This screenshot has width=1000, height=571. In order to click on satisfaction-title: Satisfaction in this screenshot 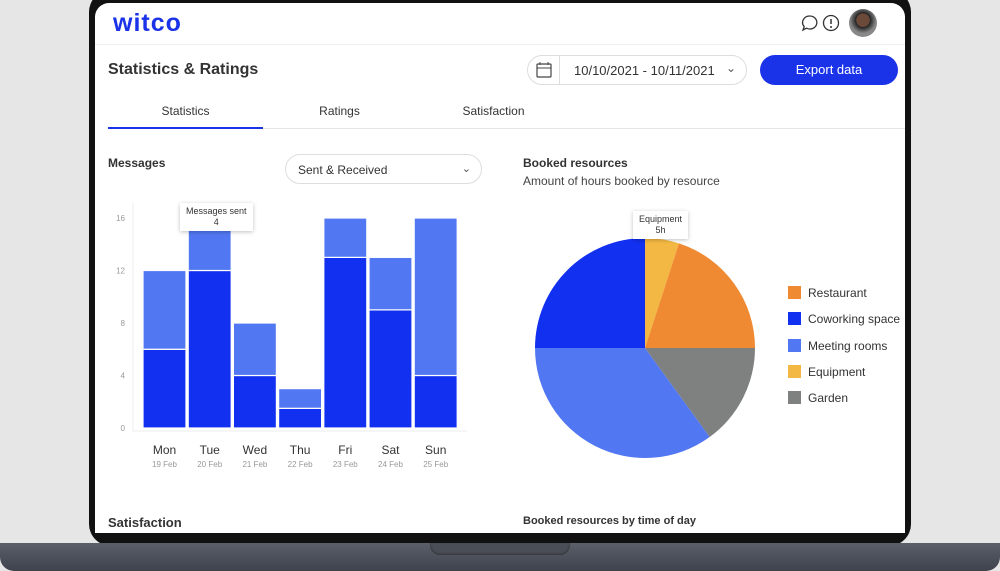, I will do `click(145, 522)`.